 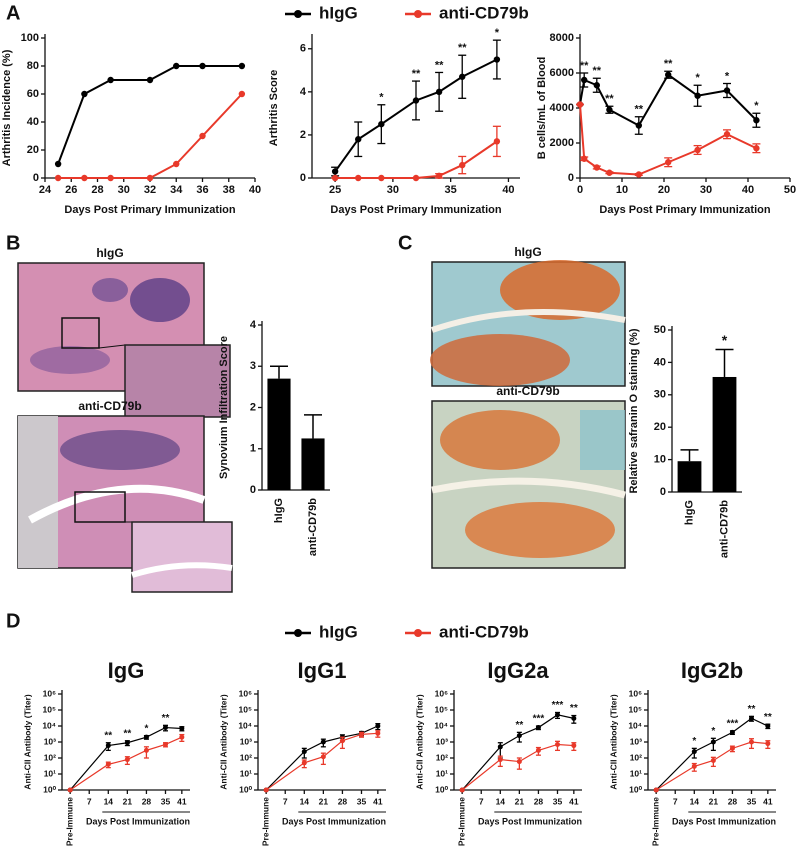 What do you see at coordinates (335, 190) in the screenshot?
I see `x-tick-label: 25` at bounding box center [335, 190].